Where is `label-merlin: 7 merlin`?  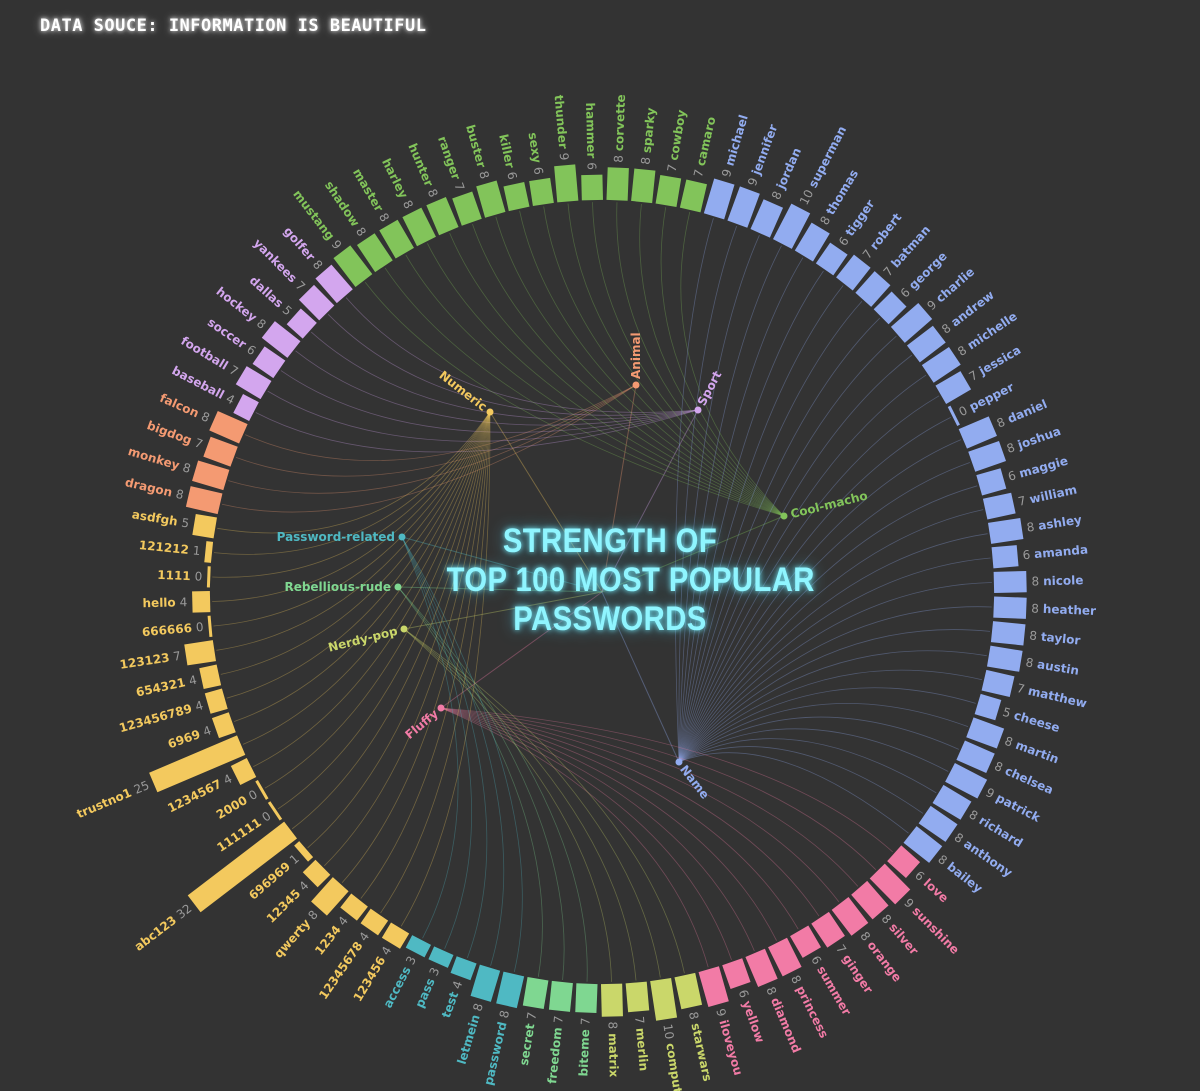
label-merlin: 7 merlin is located at coordinates (642, 1044).